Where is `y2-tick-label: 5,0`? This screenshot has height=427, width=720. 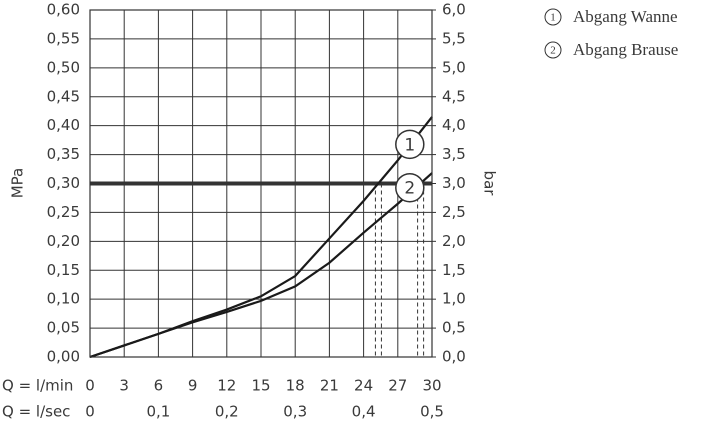
y2-tick-label: 5,0 is located at coordinates (454, 67).